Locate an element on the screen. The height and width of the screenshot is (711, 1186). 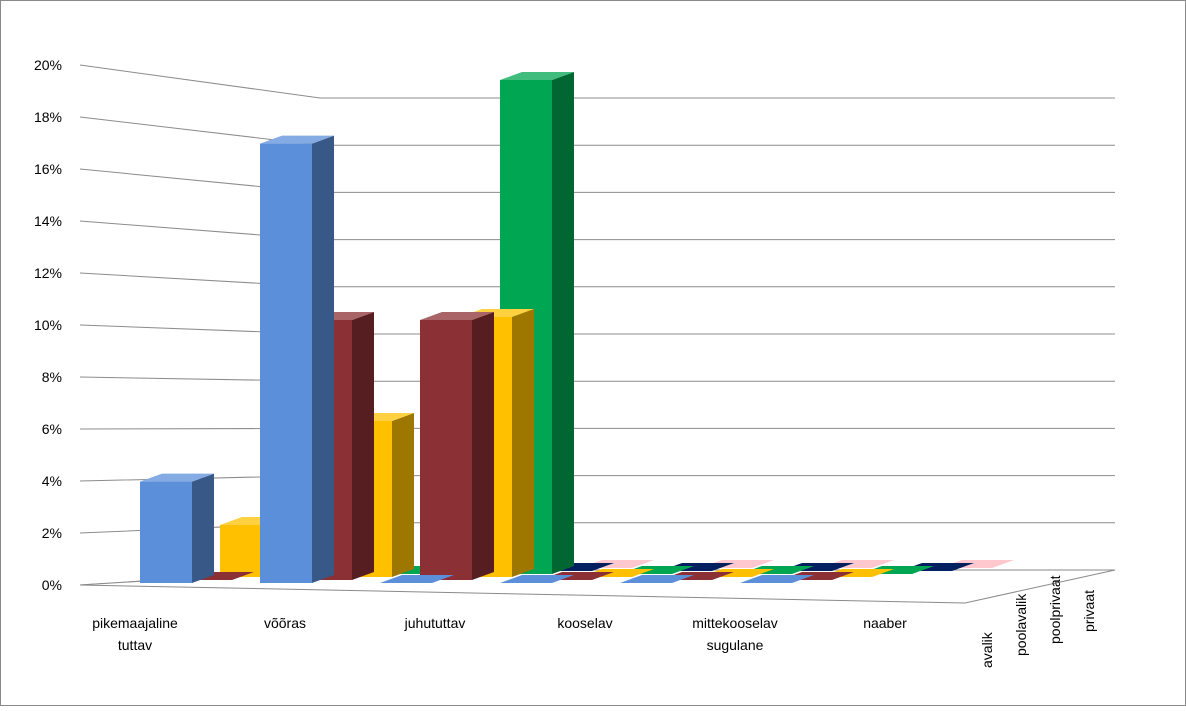
depth-axis-tick-labels: avalik poolavalik poolprivaat privaat is located at coordinates (1038, 621).